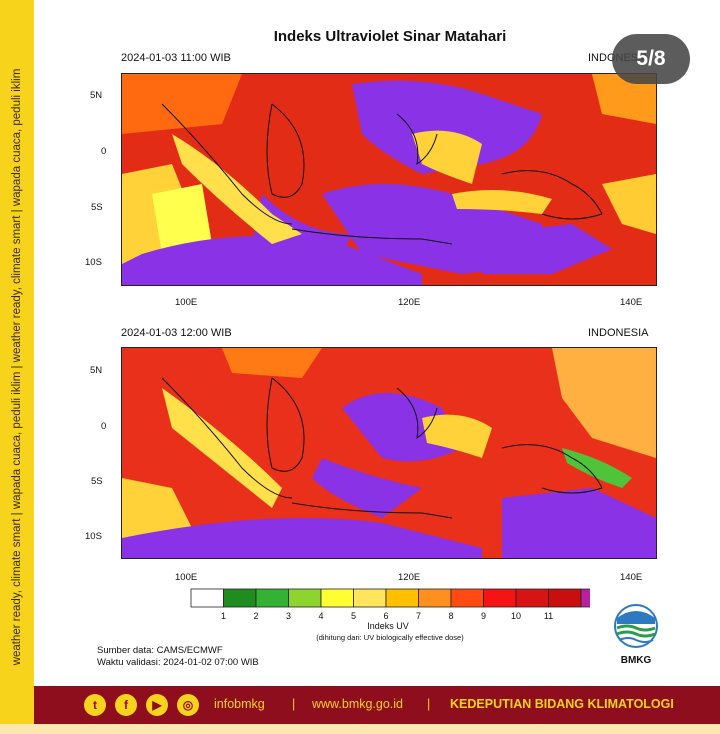 Image resolution: width=720 pixels, height=734 pixels. I want to click on colorbar-tick-label: 8, so click(450, 616).